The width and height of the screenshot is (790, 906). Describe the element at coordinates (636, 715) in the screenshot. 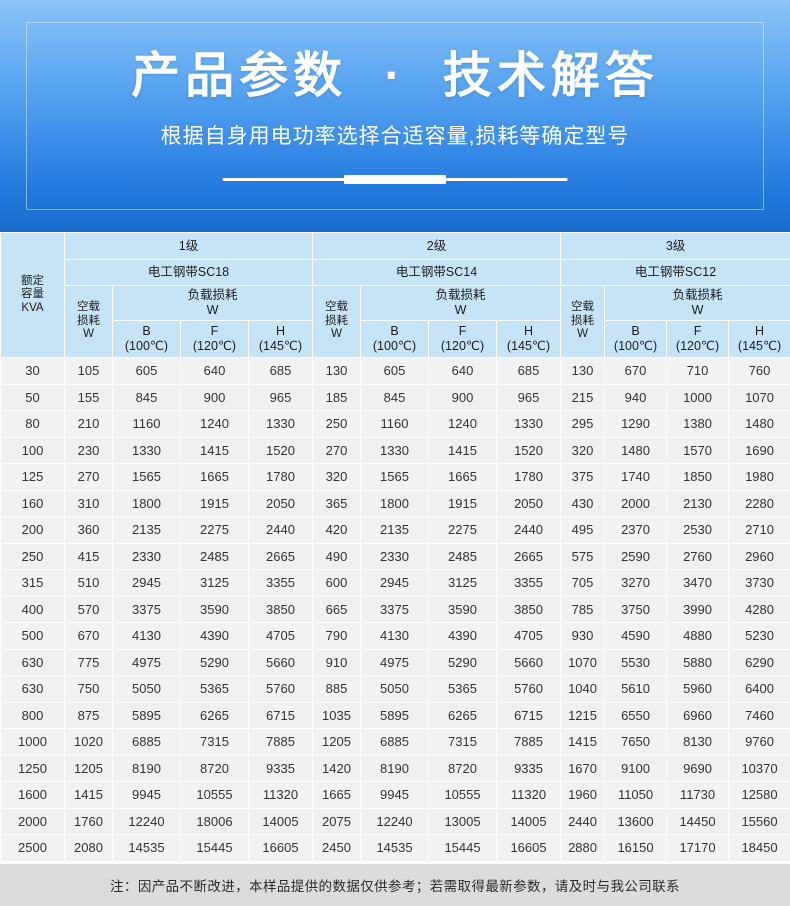

I see `cell-loss-b-grade3: 6550` at that location.